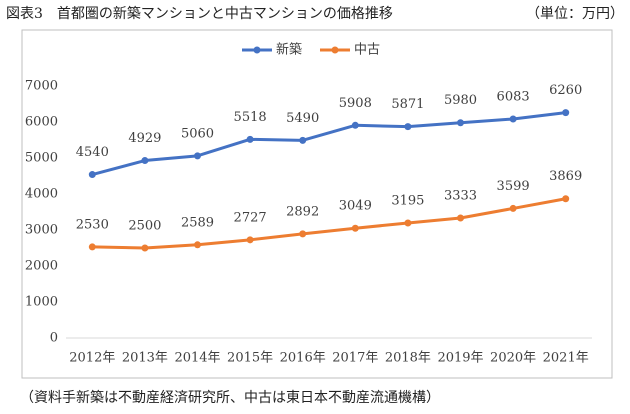  What do you see at coordinates (302, 211) in the screenshot?
I see `data-label: 2892` at bounding box center [302, 211].